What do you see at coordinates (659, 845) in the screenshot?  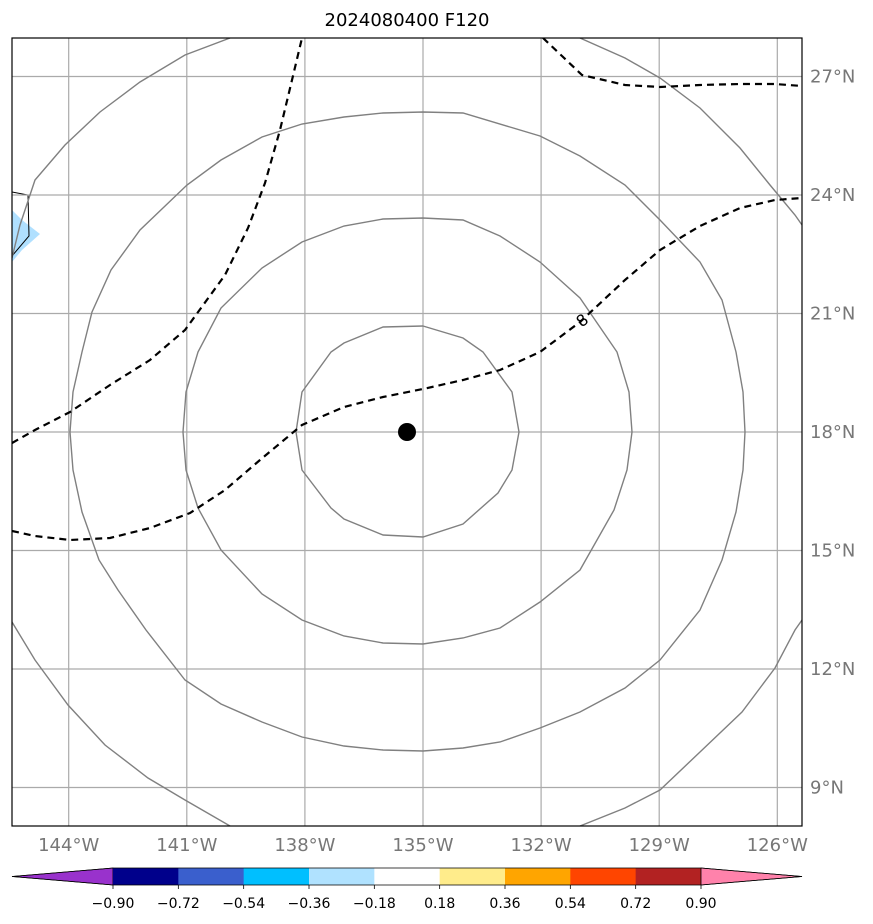 I see `lon-tick-label: 129°W` at bounding box center [659, 845].